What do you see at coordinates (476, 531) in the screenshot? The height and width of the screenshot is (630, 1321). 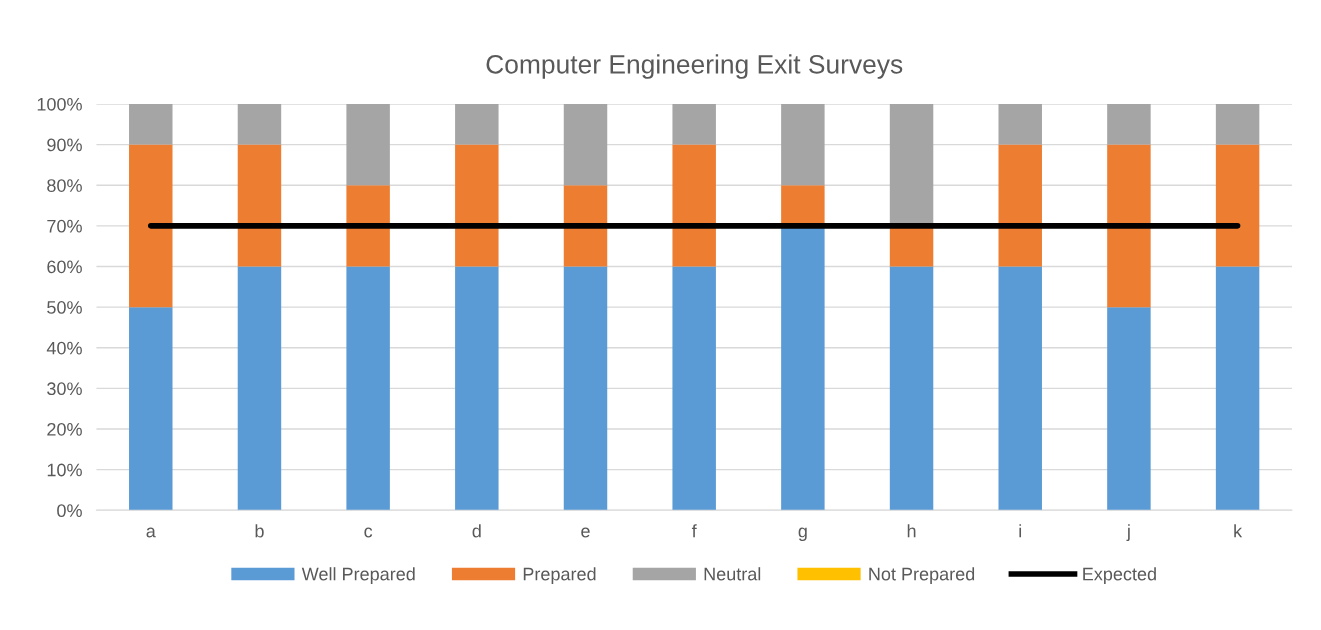 I see `x-tick-label: d` at bounding box center [476, 531].